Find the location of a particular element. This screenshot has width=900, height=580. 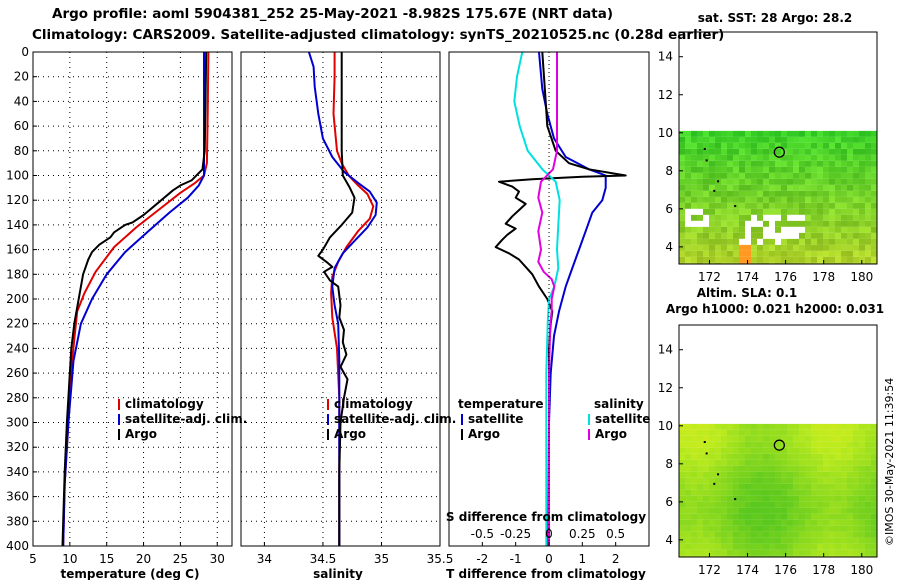

x-tick-label: 34.5 is located at coordinates (323, 559).